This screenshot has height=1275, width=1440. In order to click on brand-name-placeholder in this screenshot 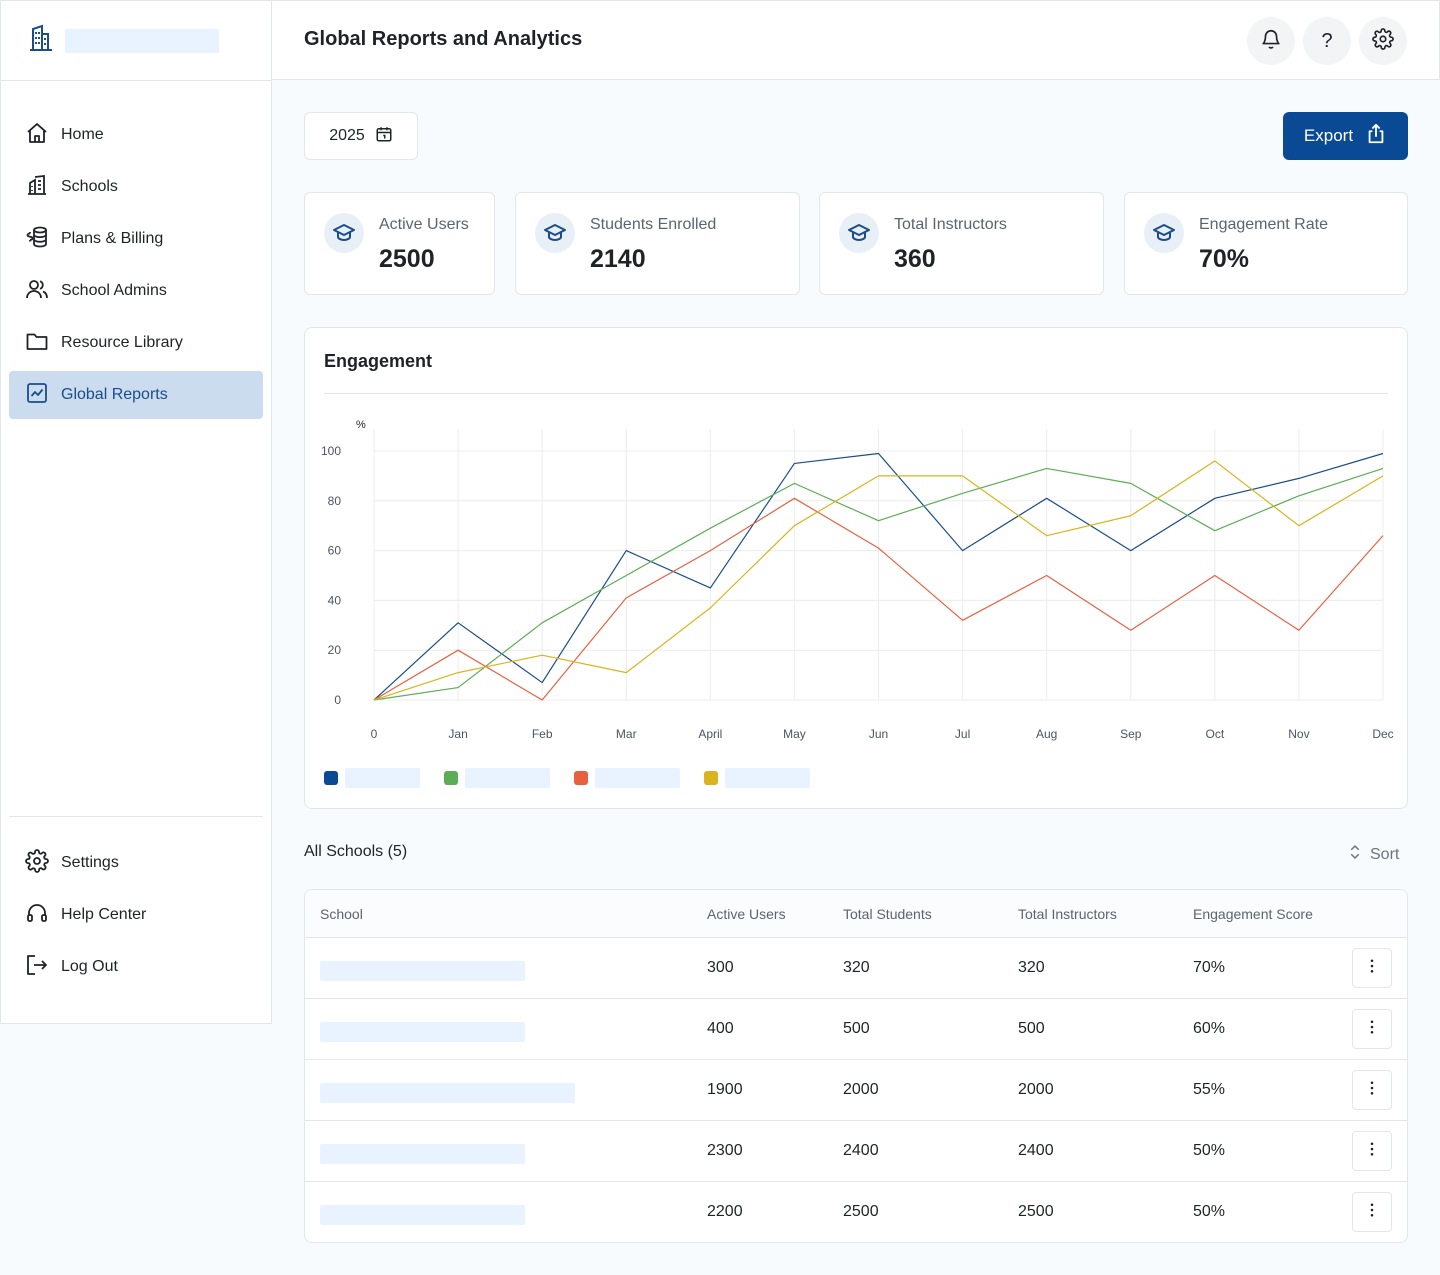, I will do `click(142, 40)`.